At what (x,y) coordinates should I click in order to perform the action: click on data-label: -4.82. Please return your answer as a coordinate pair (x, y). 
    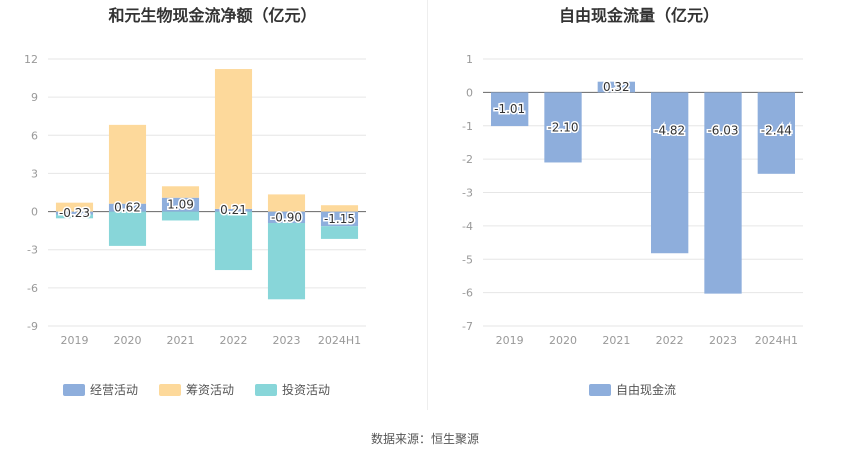
    Looking at the image, I should click on (669, 130).